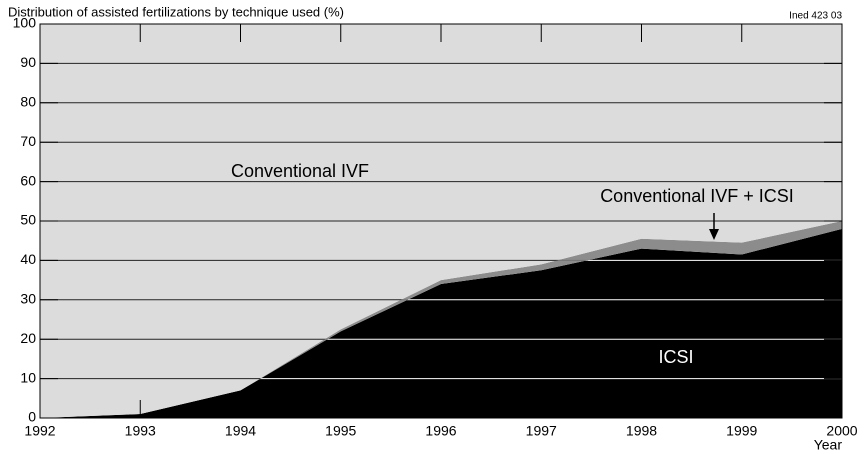 The image size is (865, 454). I want to click on y-tick-label: 60, so click(28, 180).